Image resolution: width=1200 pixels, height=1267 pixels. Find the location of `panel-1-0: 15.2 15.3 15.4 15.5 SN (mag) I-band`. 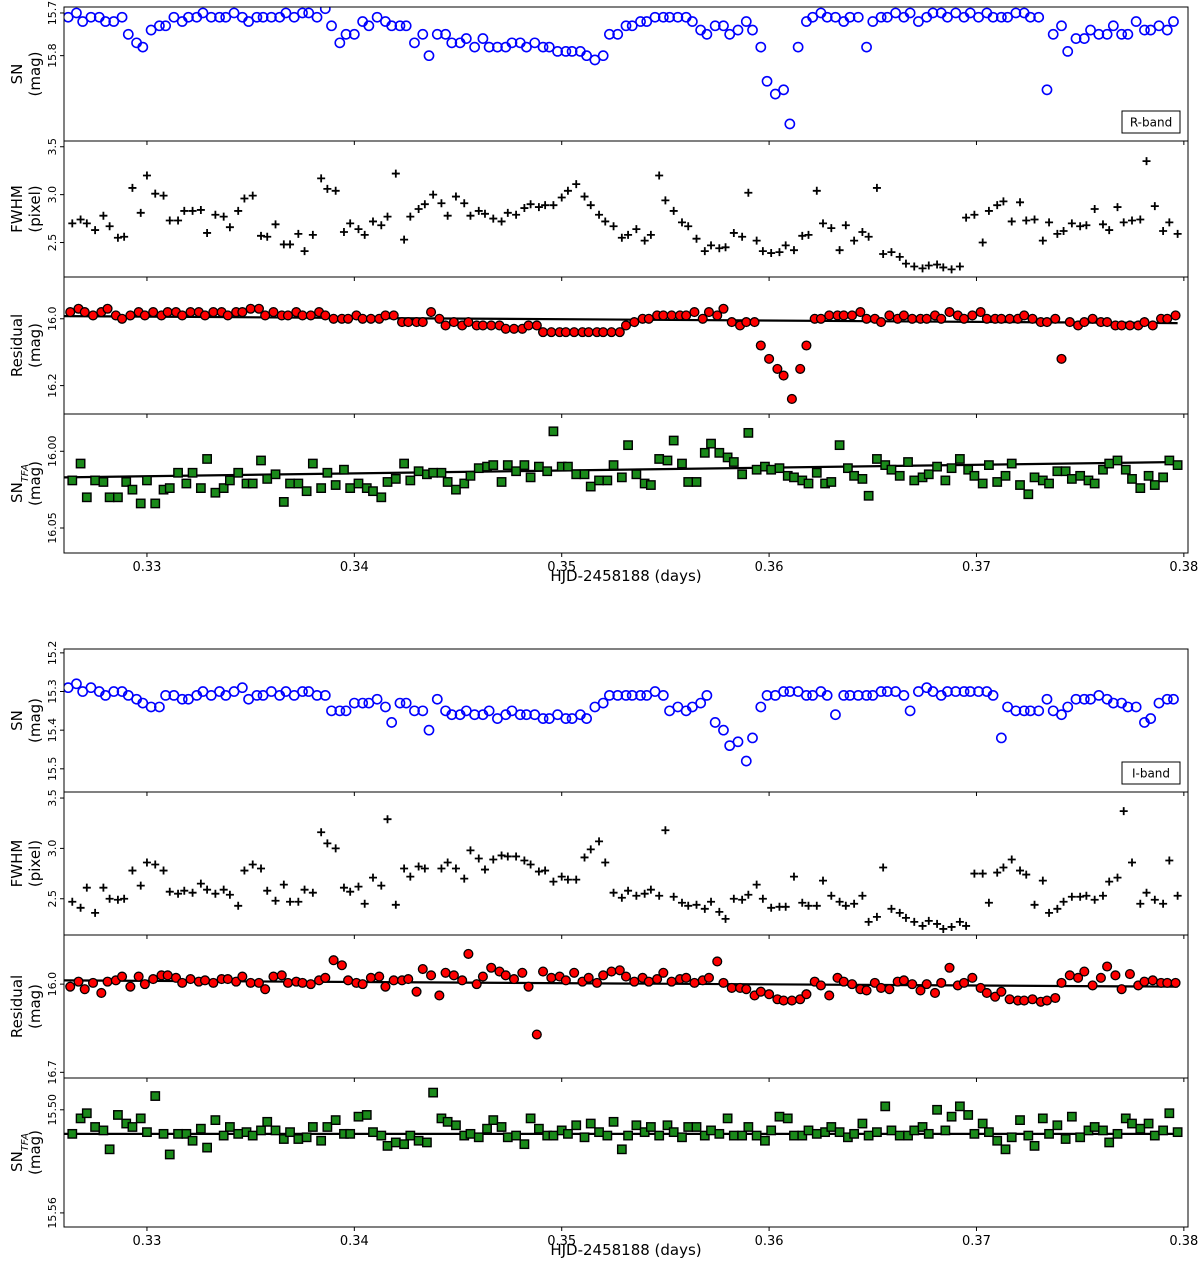

panel-1-0: 15.2 15.3 15.4 15.5 SN (mag) I-band is located at coordinates (598, 718).